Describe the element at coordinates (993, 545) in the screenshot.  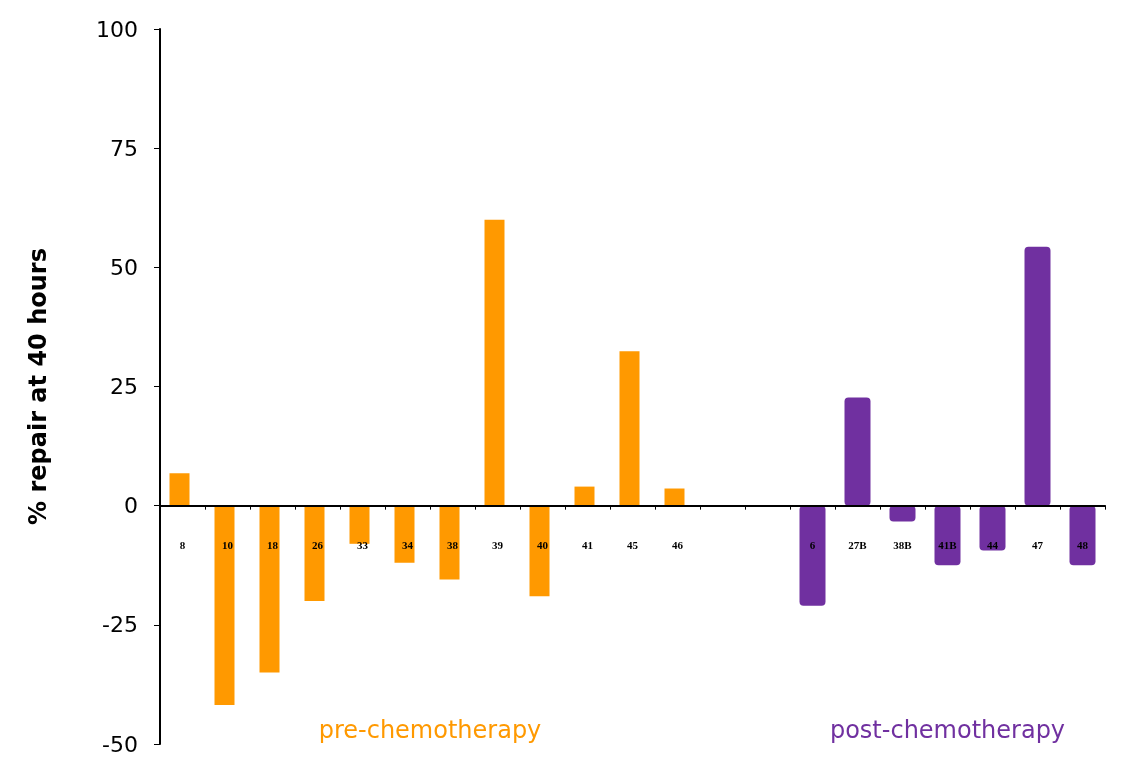
I see `x-tick-label: 44` at that location.